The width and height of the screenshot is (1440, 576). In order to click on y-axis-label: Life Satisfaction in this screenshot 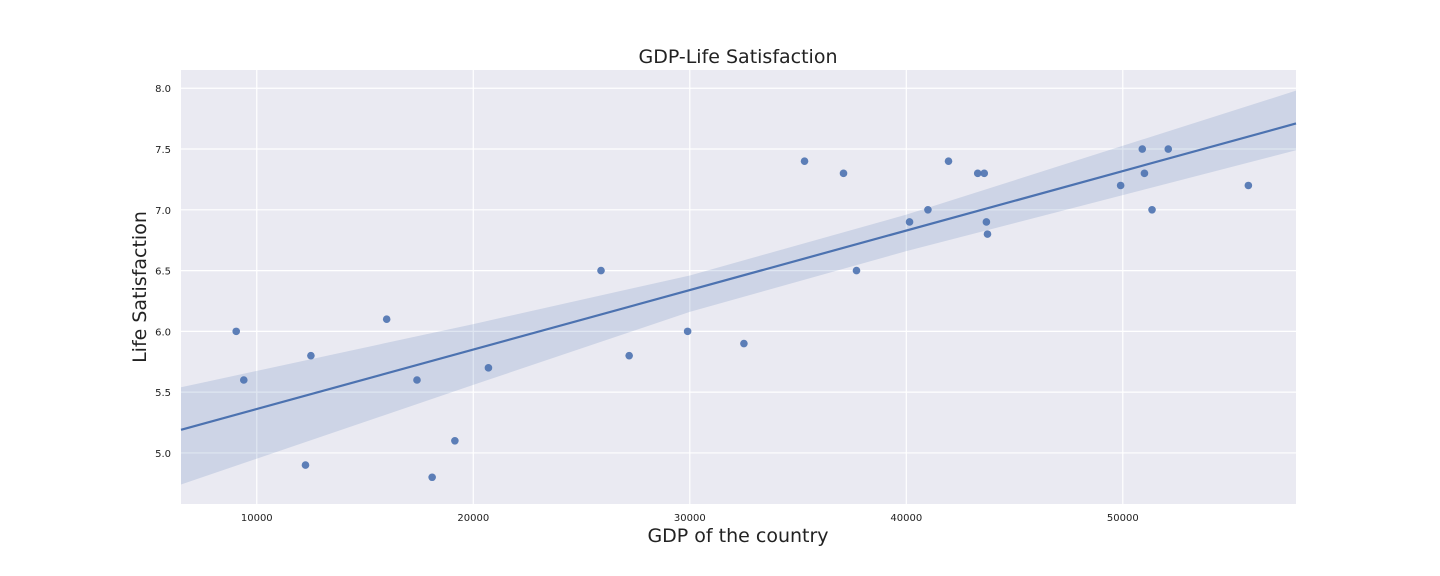, I will do `click(140, 287)`.